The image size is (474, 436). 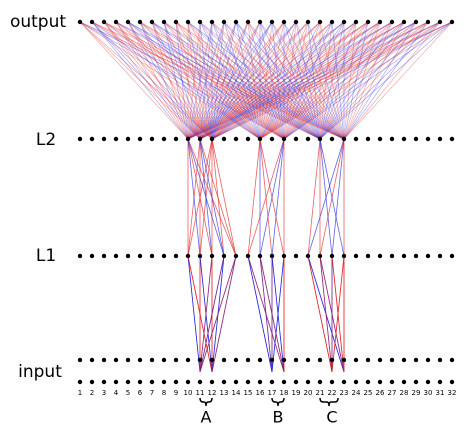 What do you see at coordinates (260, 393) in the screenshot?
I see `position-label: 16` at bounding box center [260, 393].